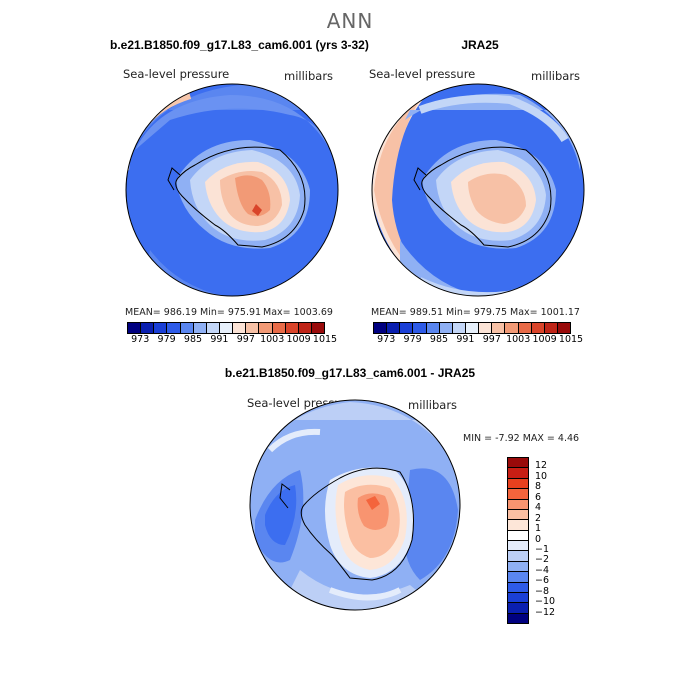 This screenshot has height=700, width=700. What do you see at coordinates (545, 612) in the screenshot?
I see `colorbar-tick-label: −12` at bounding box center [545, 612].